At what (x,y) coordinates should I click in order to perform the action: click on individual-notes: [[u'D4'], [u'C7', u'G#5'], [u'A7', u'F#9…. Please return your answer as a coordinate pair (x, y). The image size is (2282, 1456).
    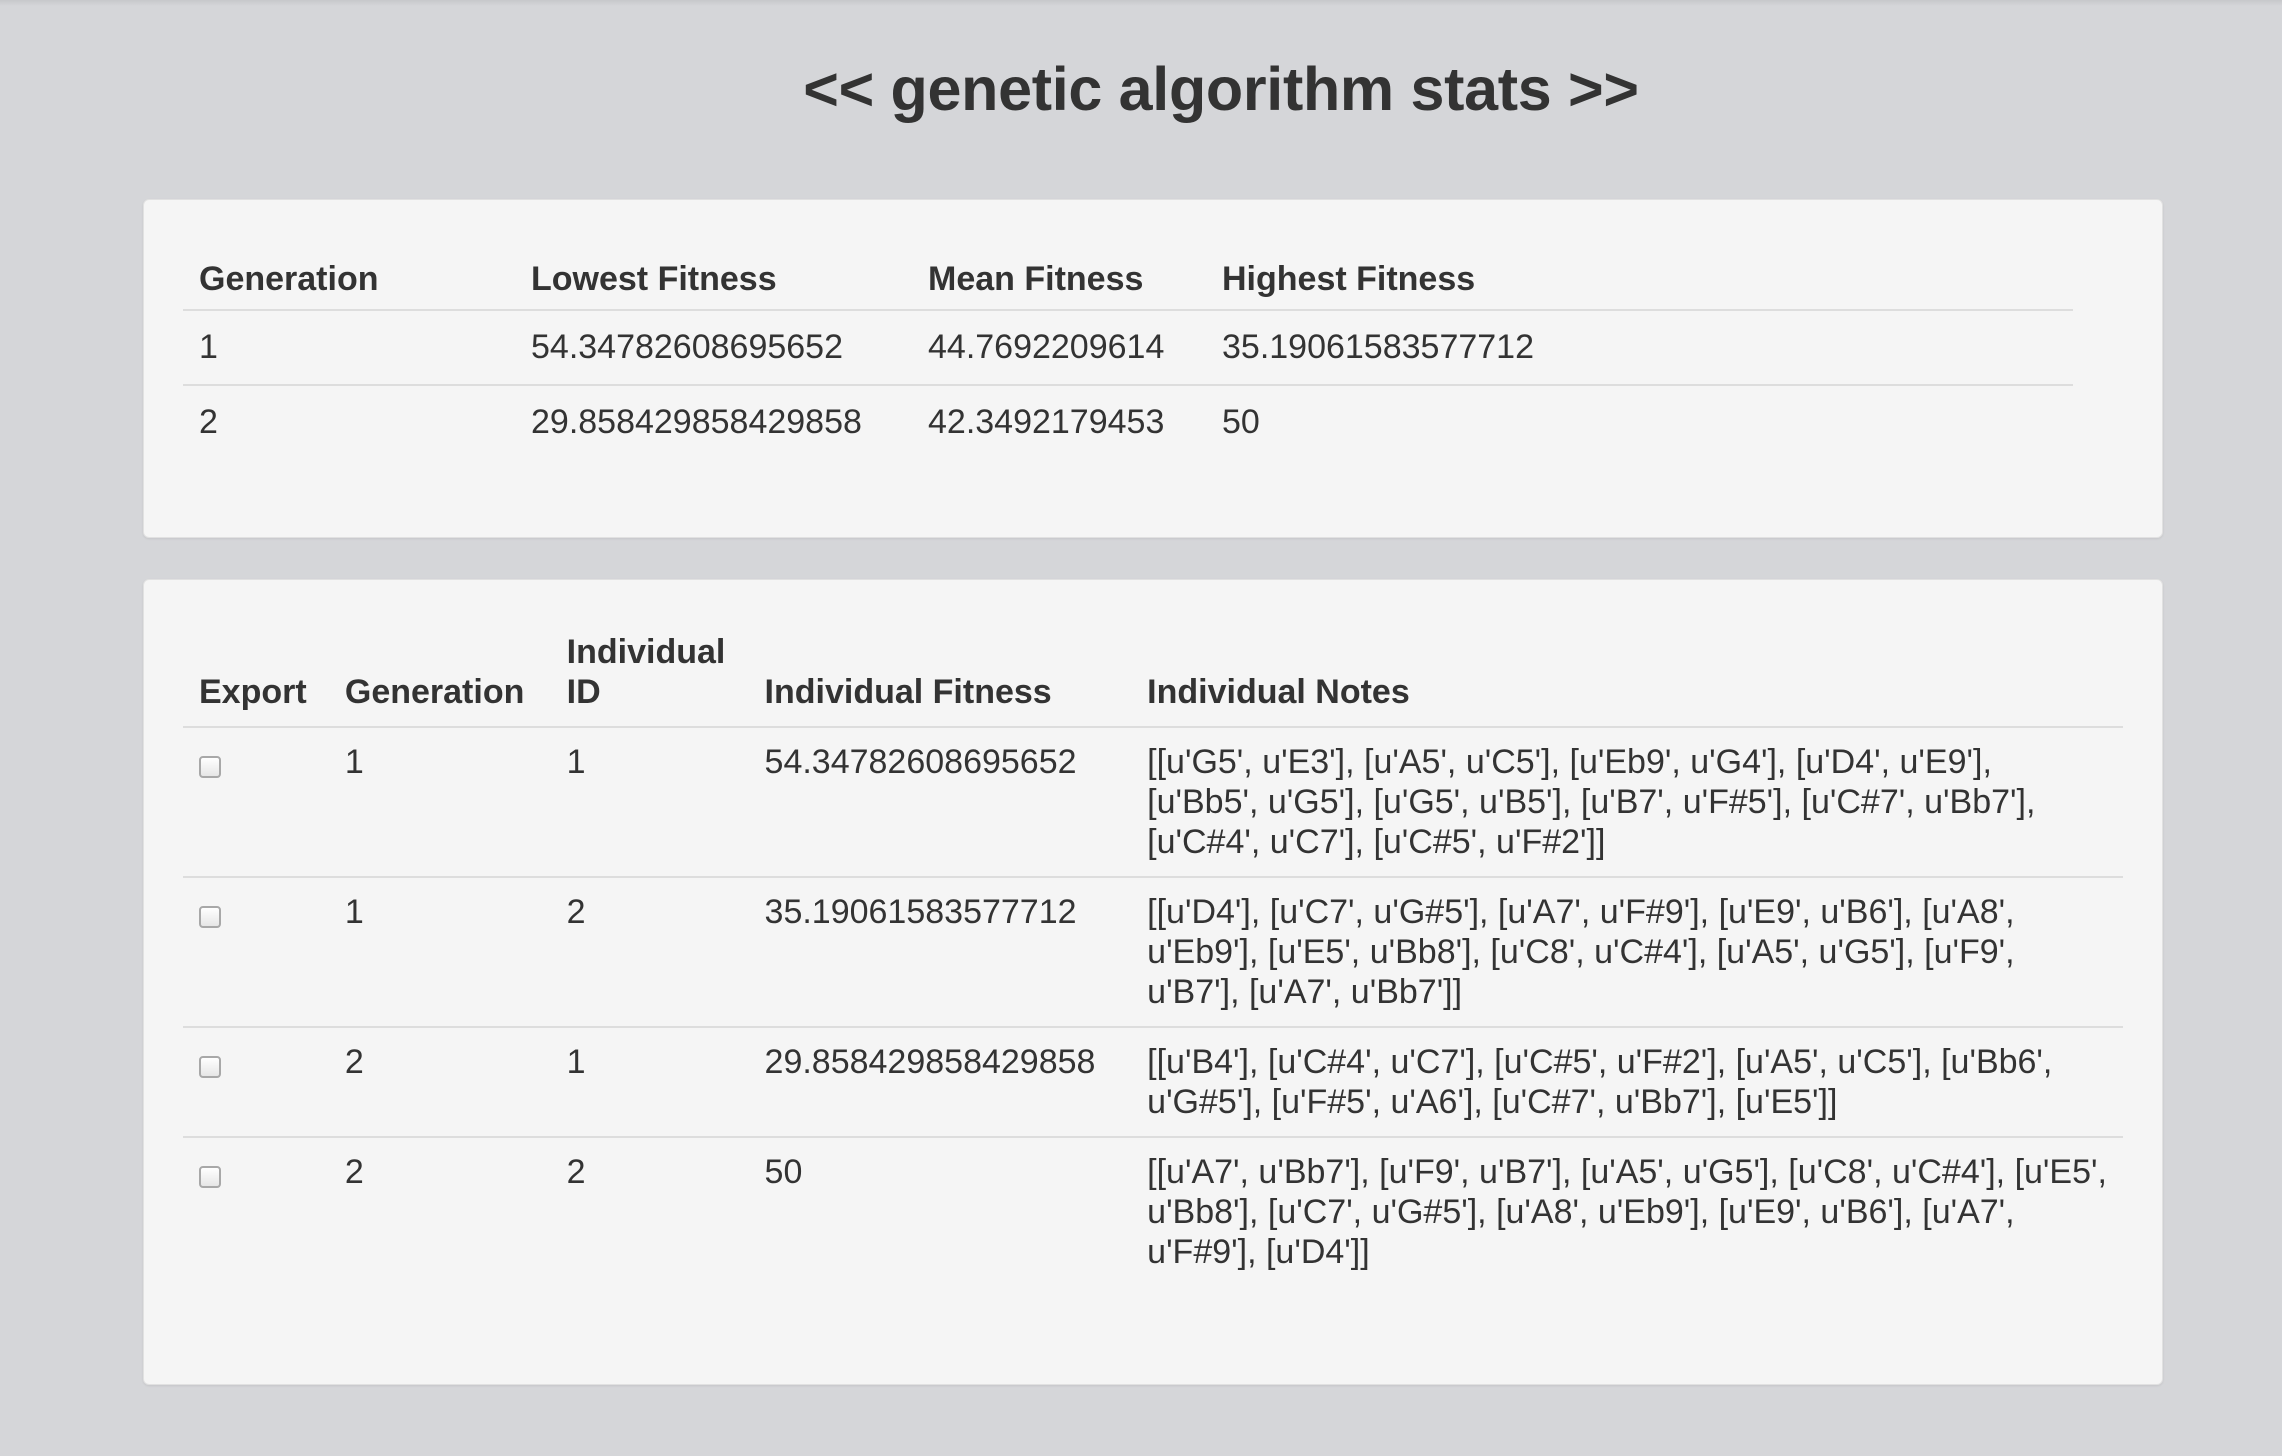
    Looking at the image, I should click on (1627, 952).